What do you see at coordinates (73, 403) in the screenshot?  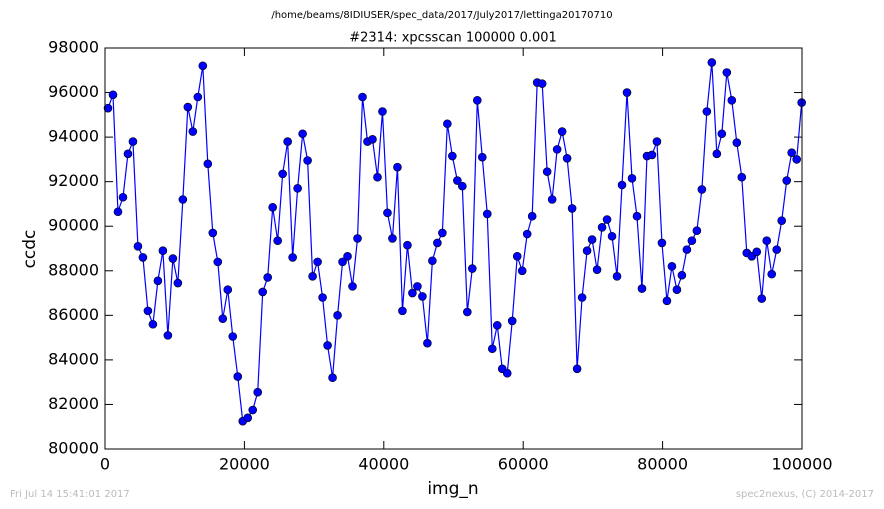 I see `y-tick-label: 82000` at bounding box center [73, 403].